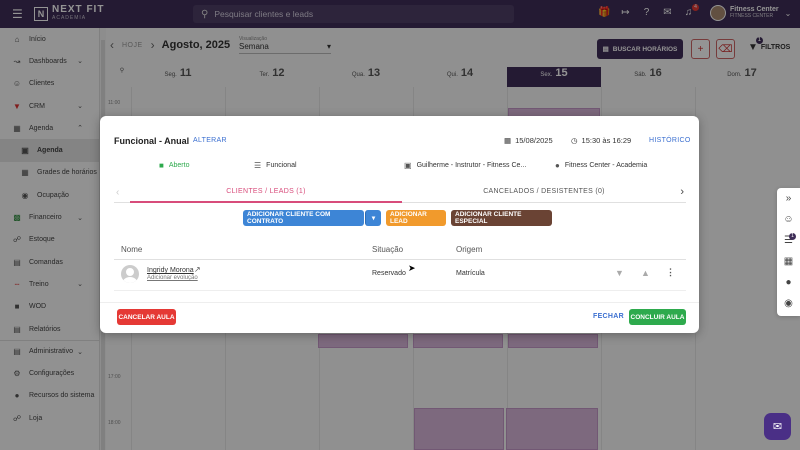  Describe the element at coordinates (604, 12) in the screenshot. I see `gift-icon: 🎁` at that location.